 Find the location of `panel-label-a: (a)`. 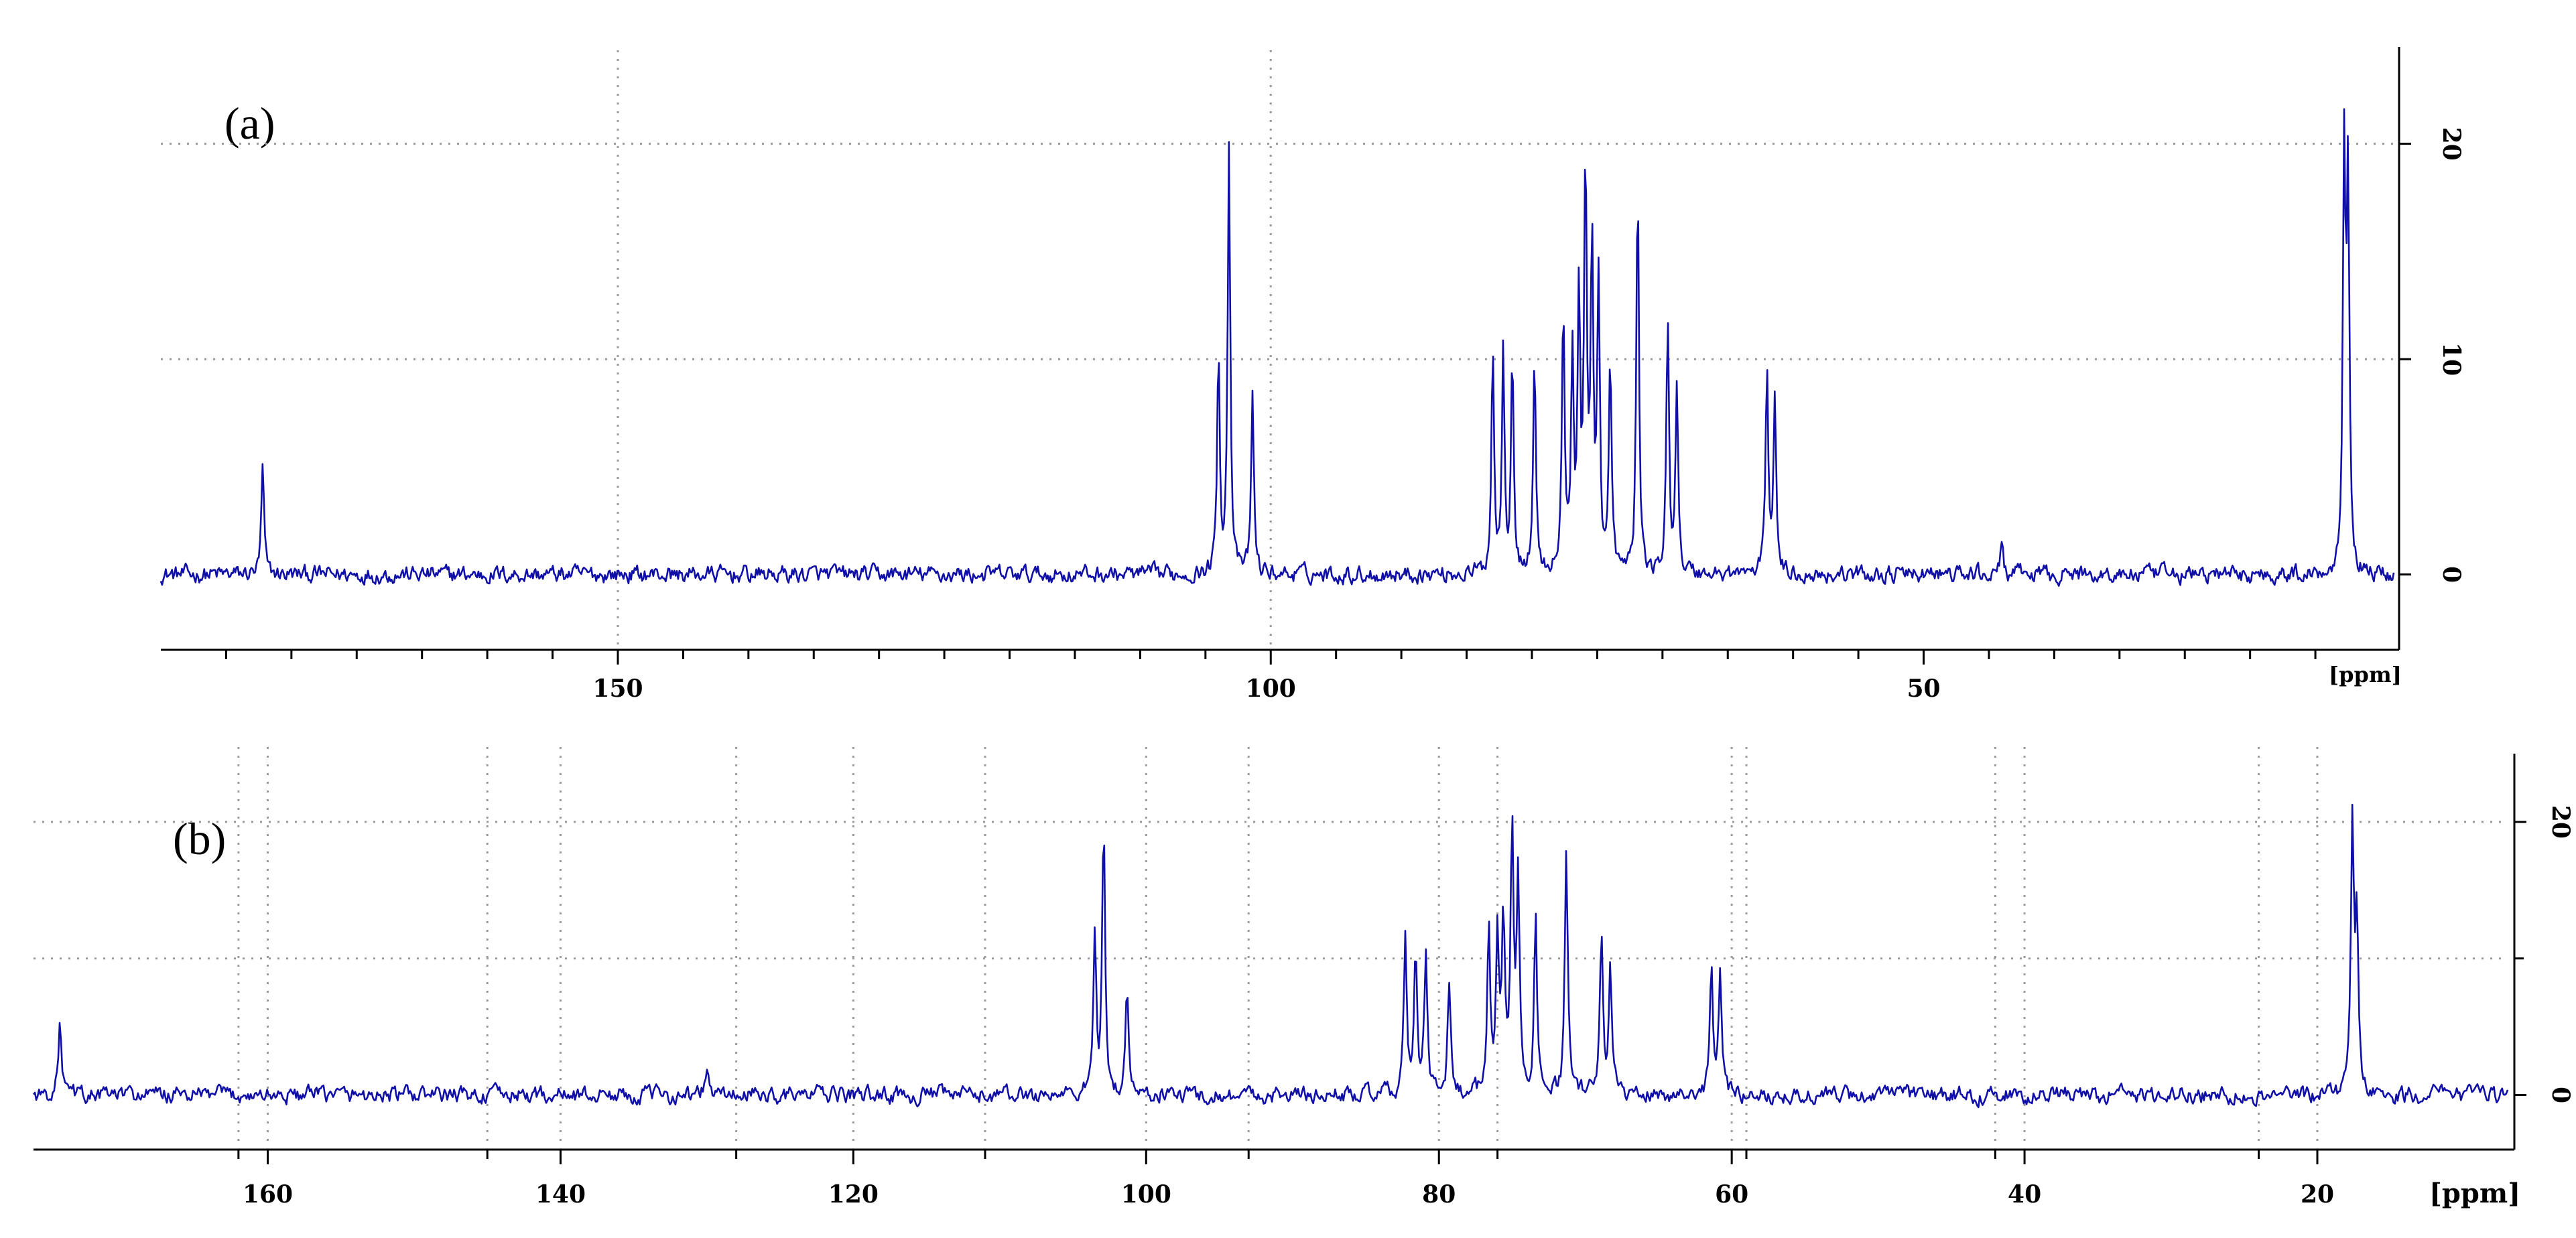

panel-label-a: (a) is located at coordinates (249, 123).